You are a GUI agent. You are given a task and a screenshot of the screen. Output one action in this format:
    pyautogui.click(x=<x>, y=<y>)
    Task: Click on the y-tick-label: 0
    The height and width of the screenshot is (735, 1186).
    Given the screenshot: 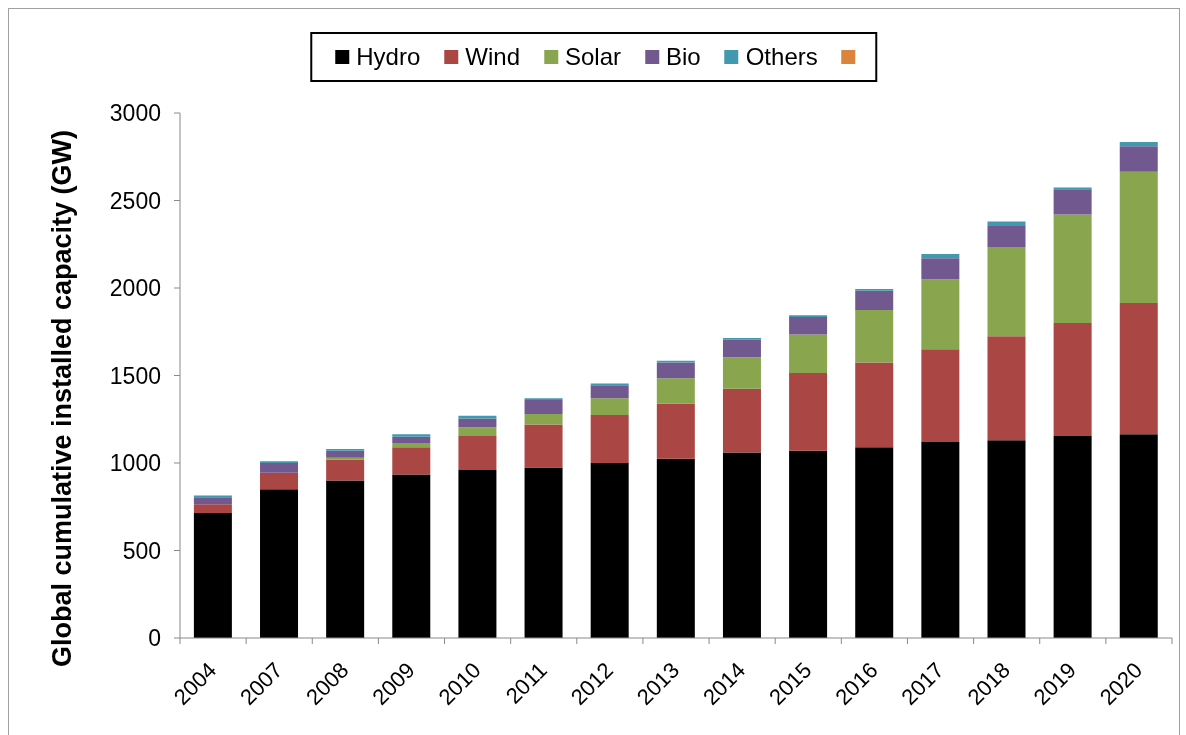 What is the action you would take?
    pyautogui.click(x=154, y=638)
    